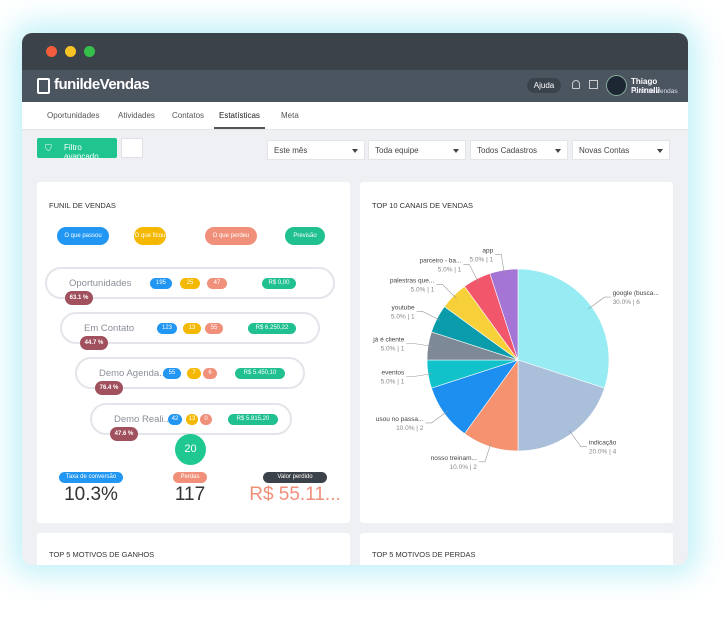  Describe the element at coordinates (544, 85) in the screenshot. I see `help-button: Ajuda` at that location.